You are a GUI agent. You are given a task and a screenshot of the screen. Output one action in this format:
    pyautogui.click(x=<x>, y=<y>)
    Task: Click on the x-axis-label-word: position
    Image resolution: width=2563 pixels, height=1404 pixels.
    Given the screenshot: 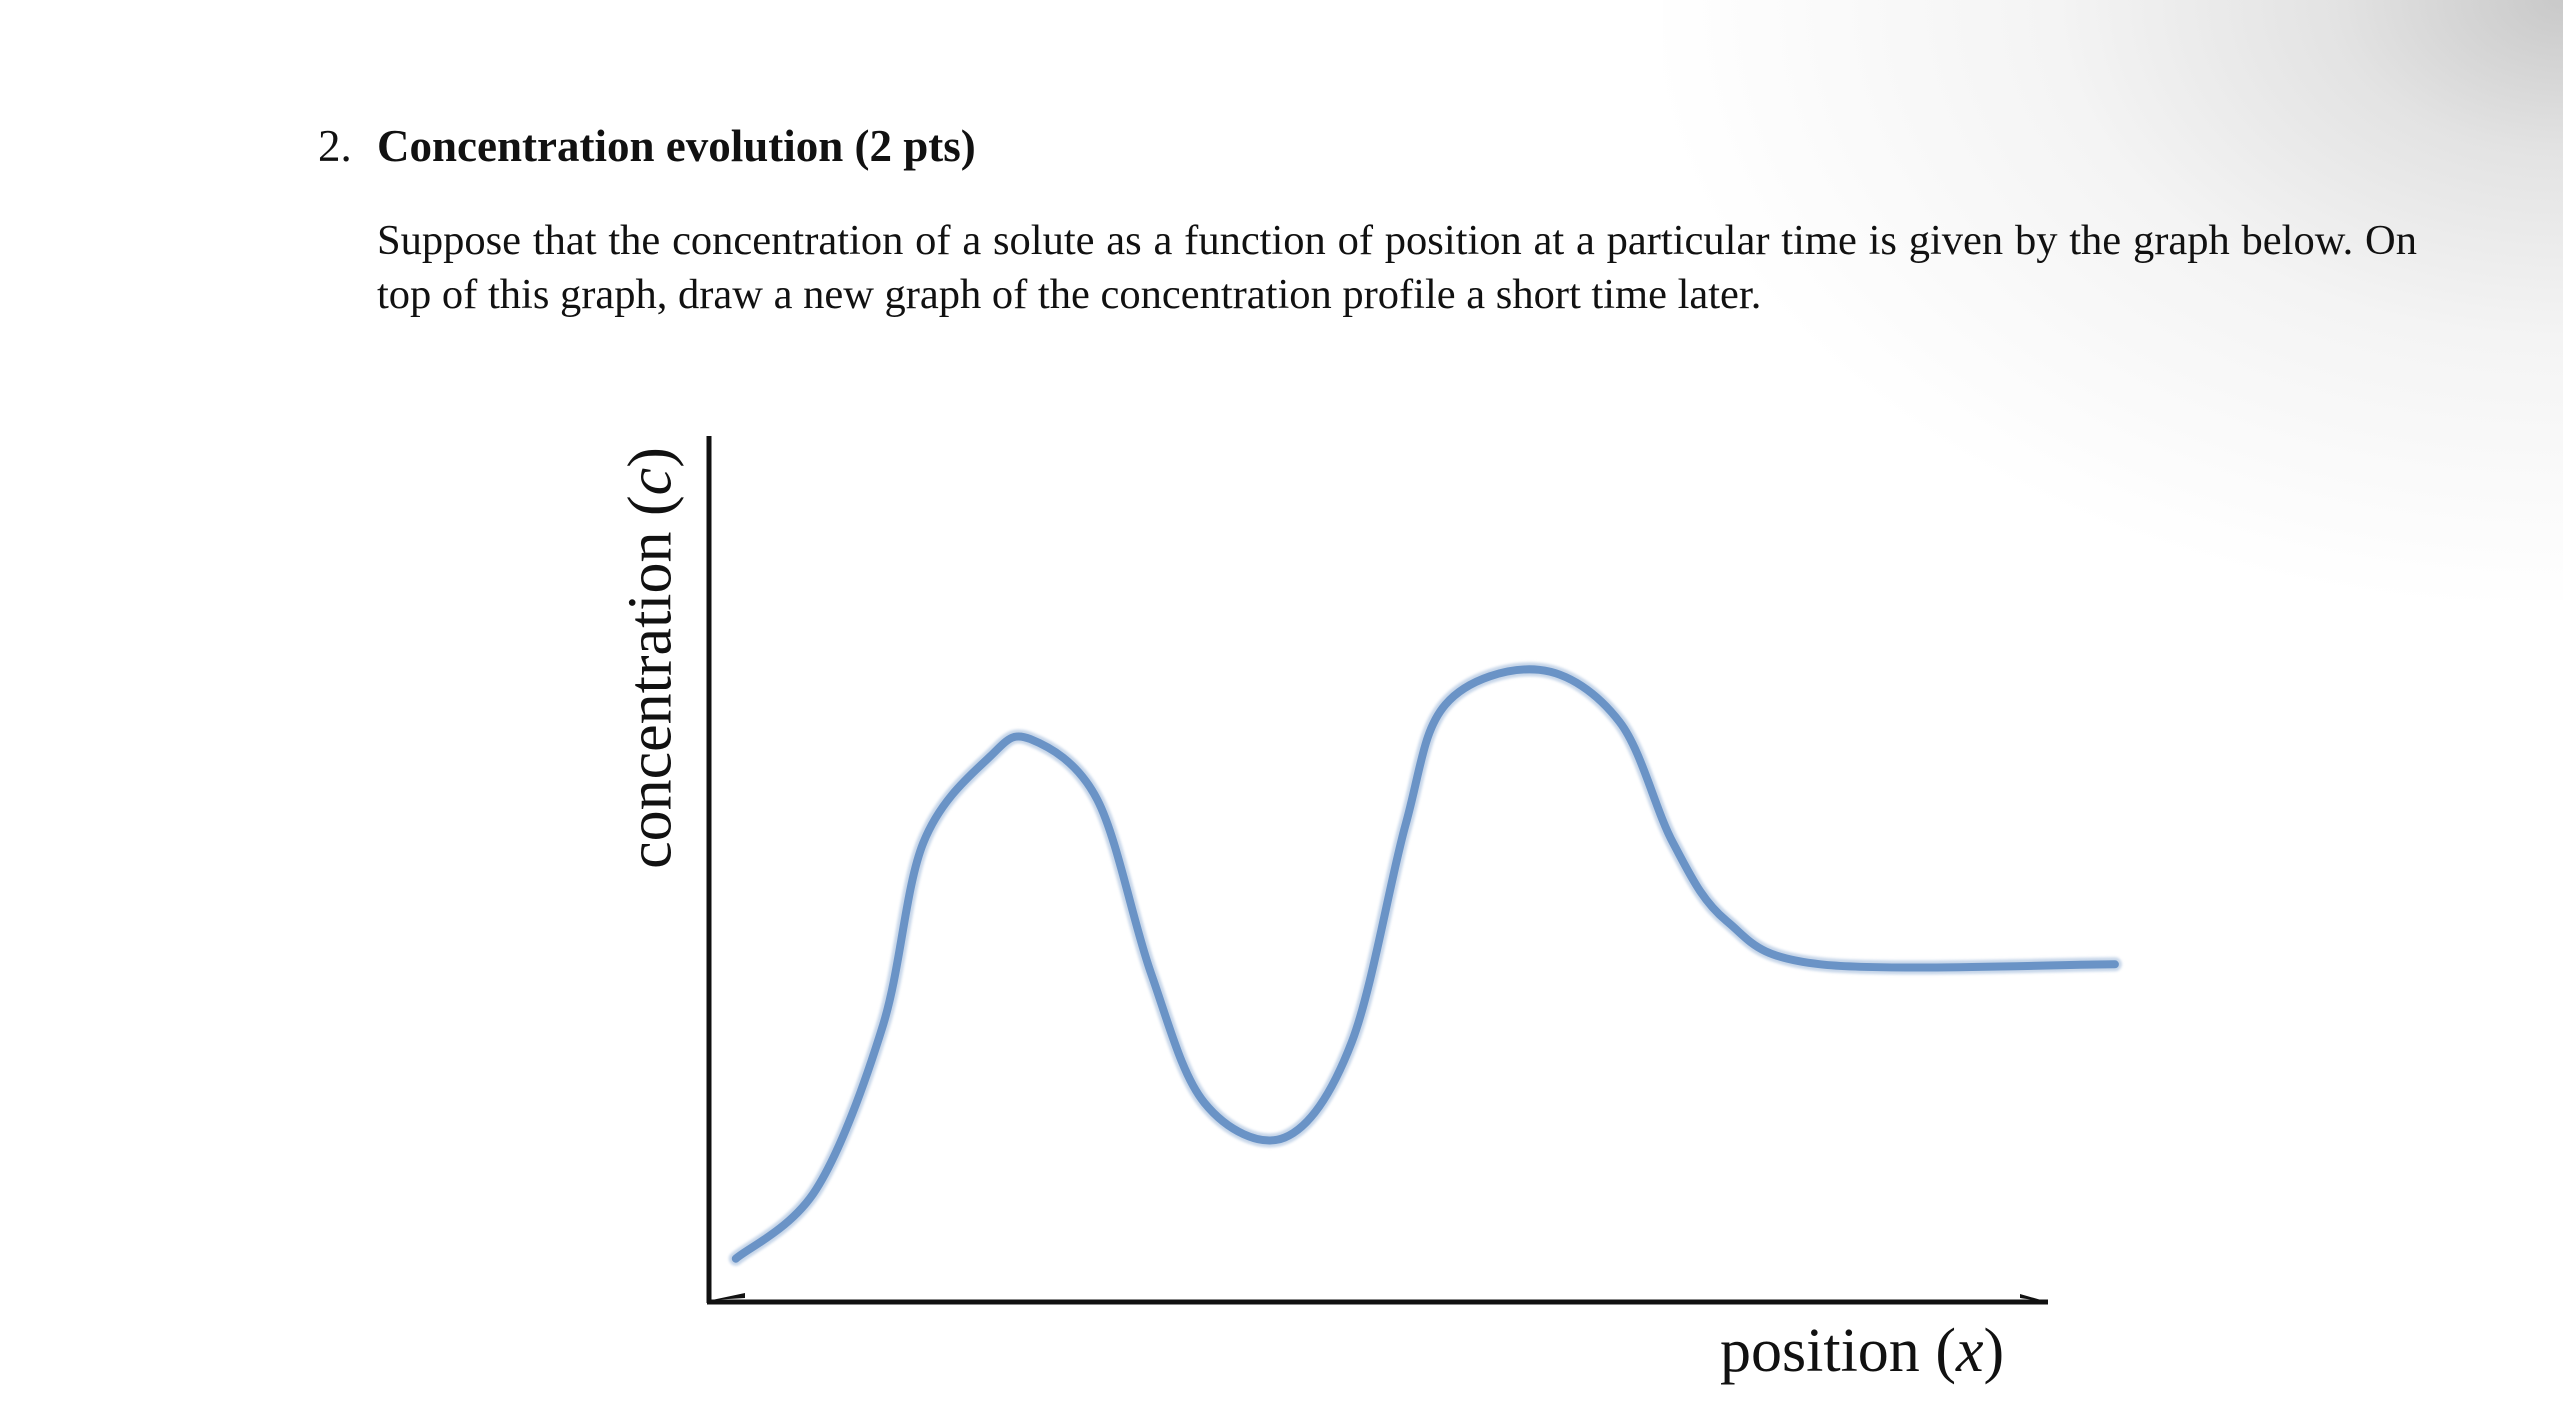 What is the action you would take?
    pyautogui.click(x=1820, y=1351)
    